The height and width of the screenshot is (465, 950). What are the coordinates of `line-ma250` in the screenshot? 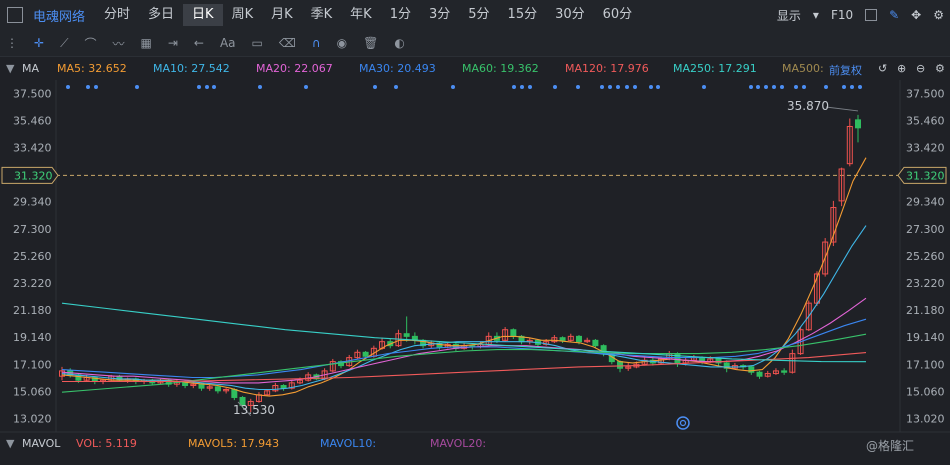 It's located at (464, 332).